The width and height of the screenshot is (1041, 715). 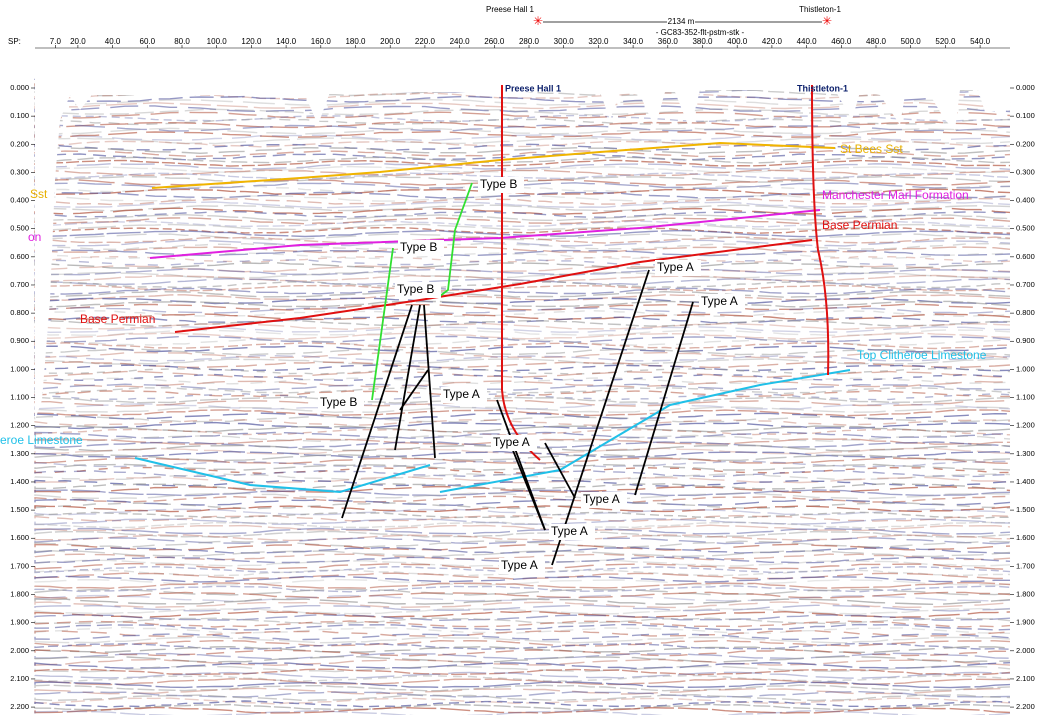 What do you see at coordinates (182, 41) in the screenshot?
I see `sp-tick-label: 80.0` at bounding box center [182, 41].